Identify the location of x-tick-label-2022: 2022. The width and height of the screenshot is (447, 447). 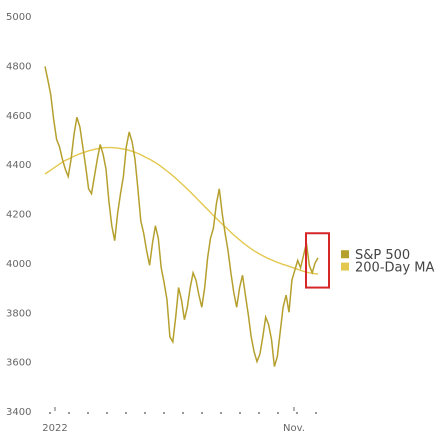
(54, 428).